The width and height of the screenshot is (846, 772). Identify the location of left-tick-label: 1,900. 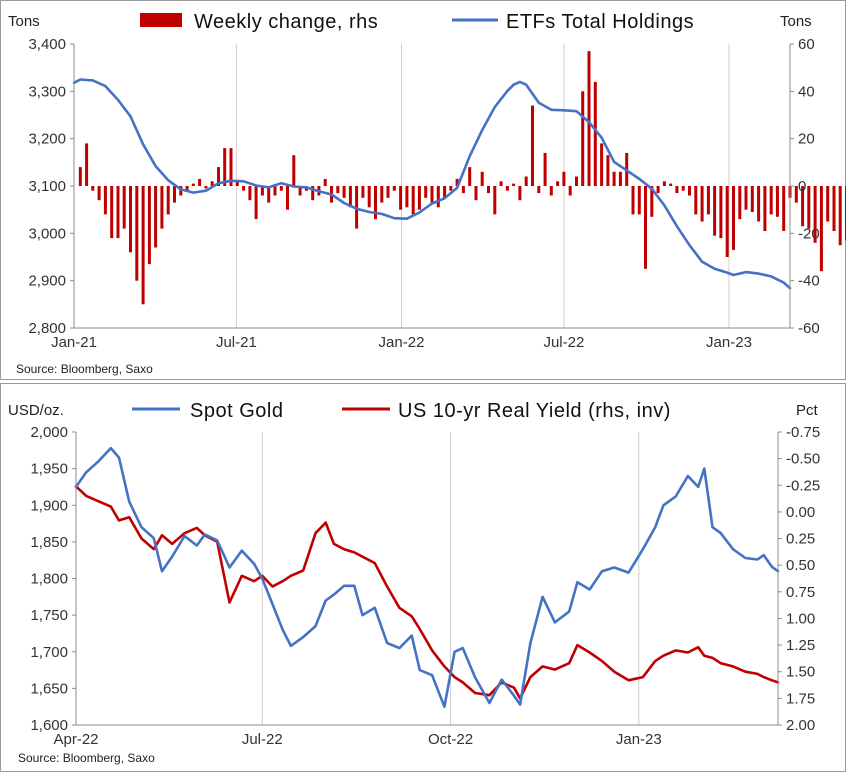
(49, 505).